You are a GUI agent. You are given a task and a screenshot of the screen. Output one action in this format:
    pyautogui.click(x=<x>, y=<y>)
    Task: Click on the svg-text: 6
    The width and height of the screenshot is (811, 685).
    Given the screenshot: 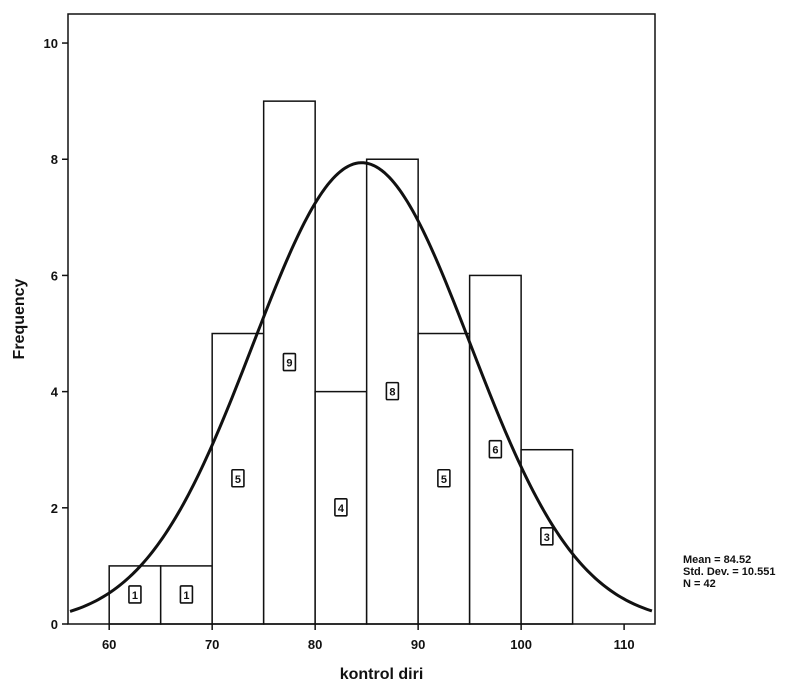 What is the action you would take?
    pyautogui.click(x=495, y=451)
    